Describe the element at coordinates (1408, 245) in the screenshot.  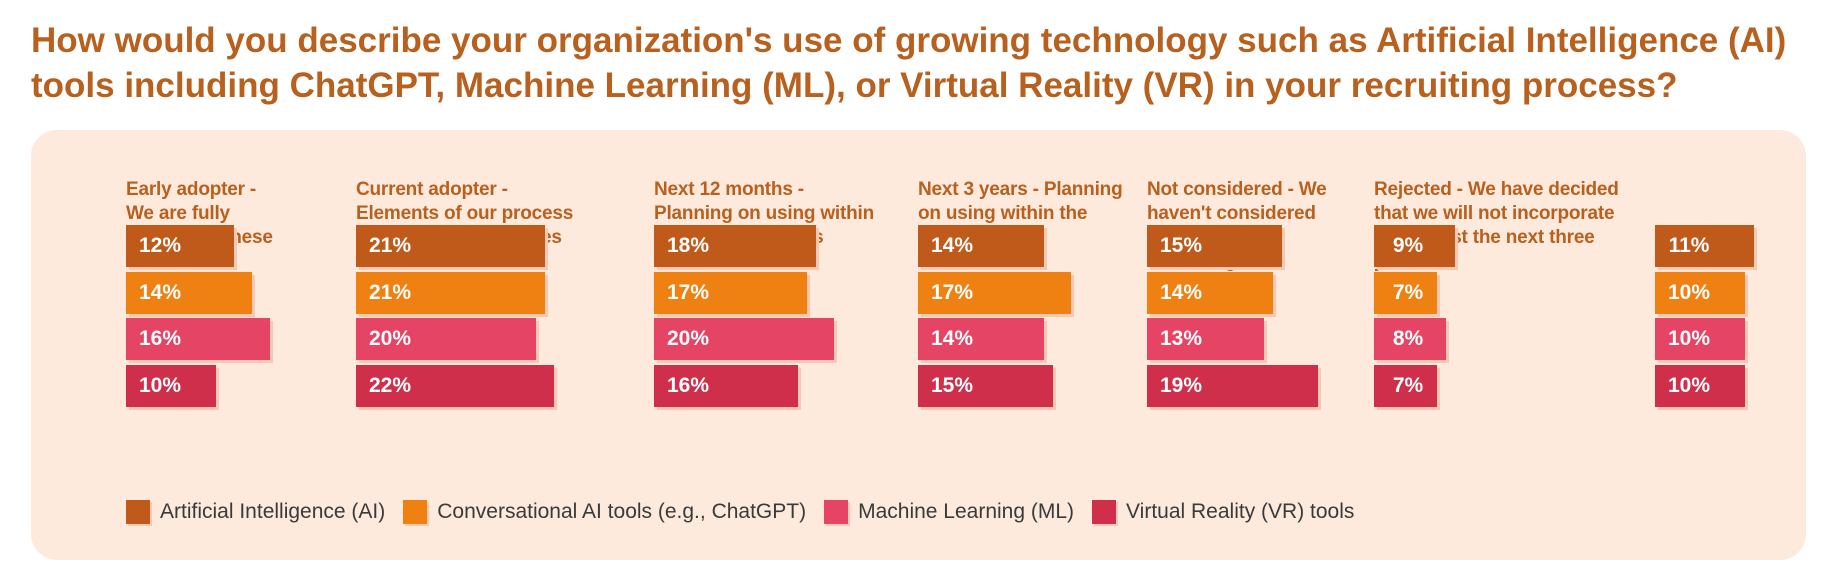
I see `data-label: 9%` at that location.